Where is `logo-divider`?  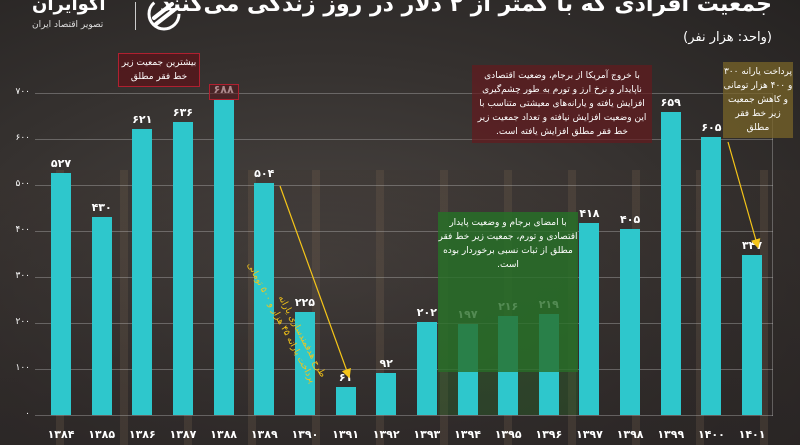 logo-divider is located at coordinates (135, 16).